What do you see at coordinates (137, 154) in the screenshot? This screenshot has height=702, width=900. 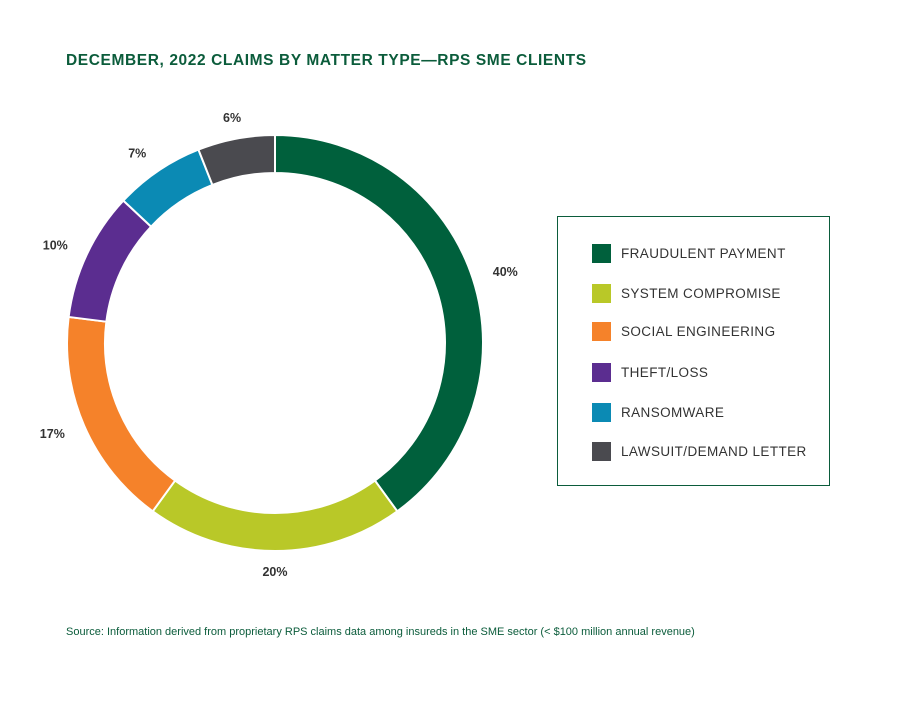 I see `slice-value-label: 7%` at bounding box center [137, 154].